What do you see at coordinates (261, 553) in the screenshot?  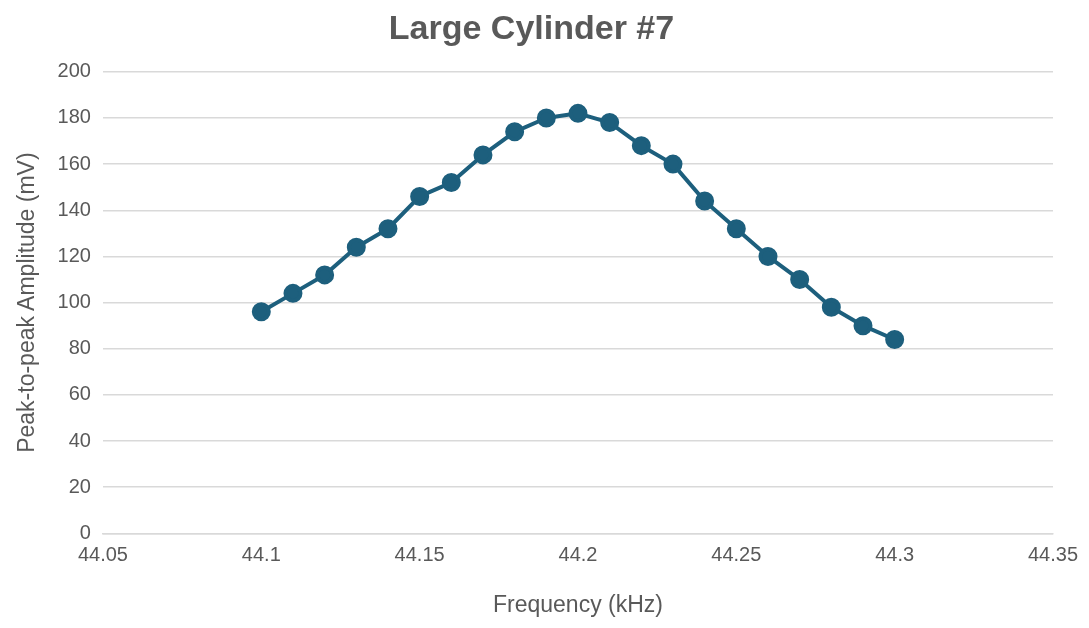 I see `x-tick-label: 44.1` at bounding box center [261, 553].